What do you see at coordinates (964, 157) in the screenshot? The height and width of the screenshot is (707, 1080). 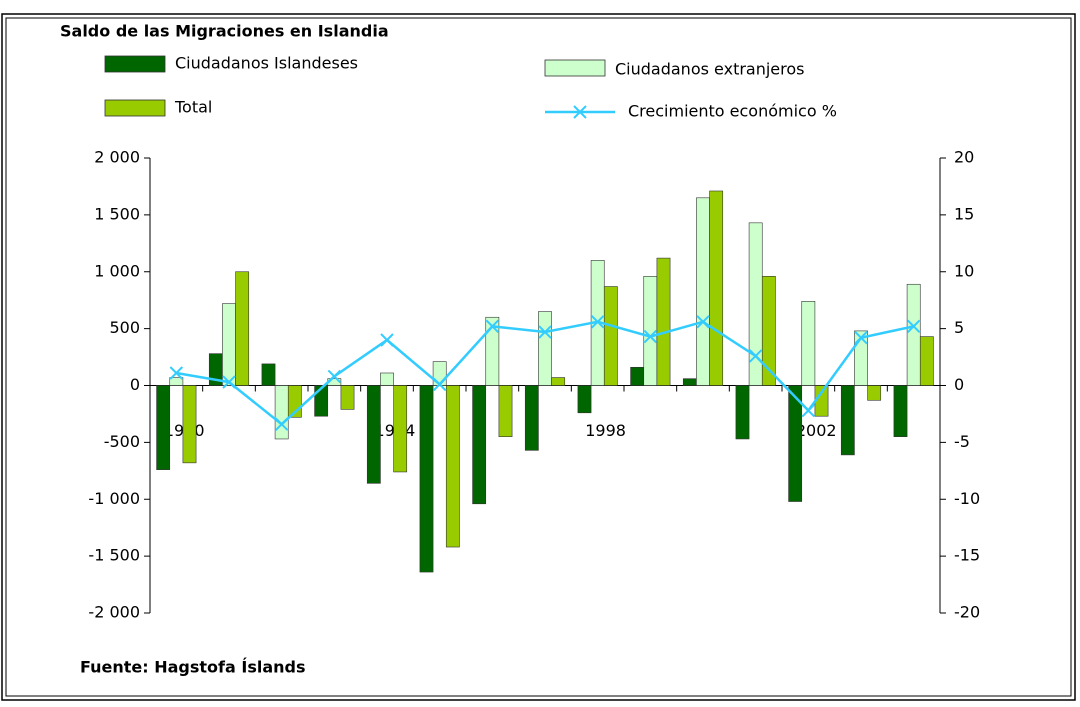 I see `y2-tick-label: 20` at bounding box center [964, 157].